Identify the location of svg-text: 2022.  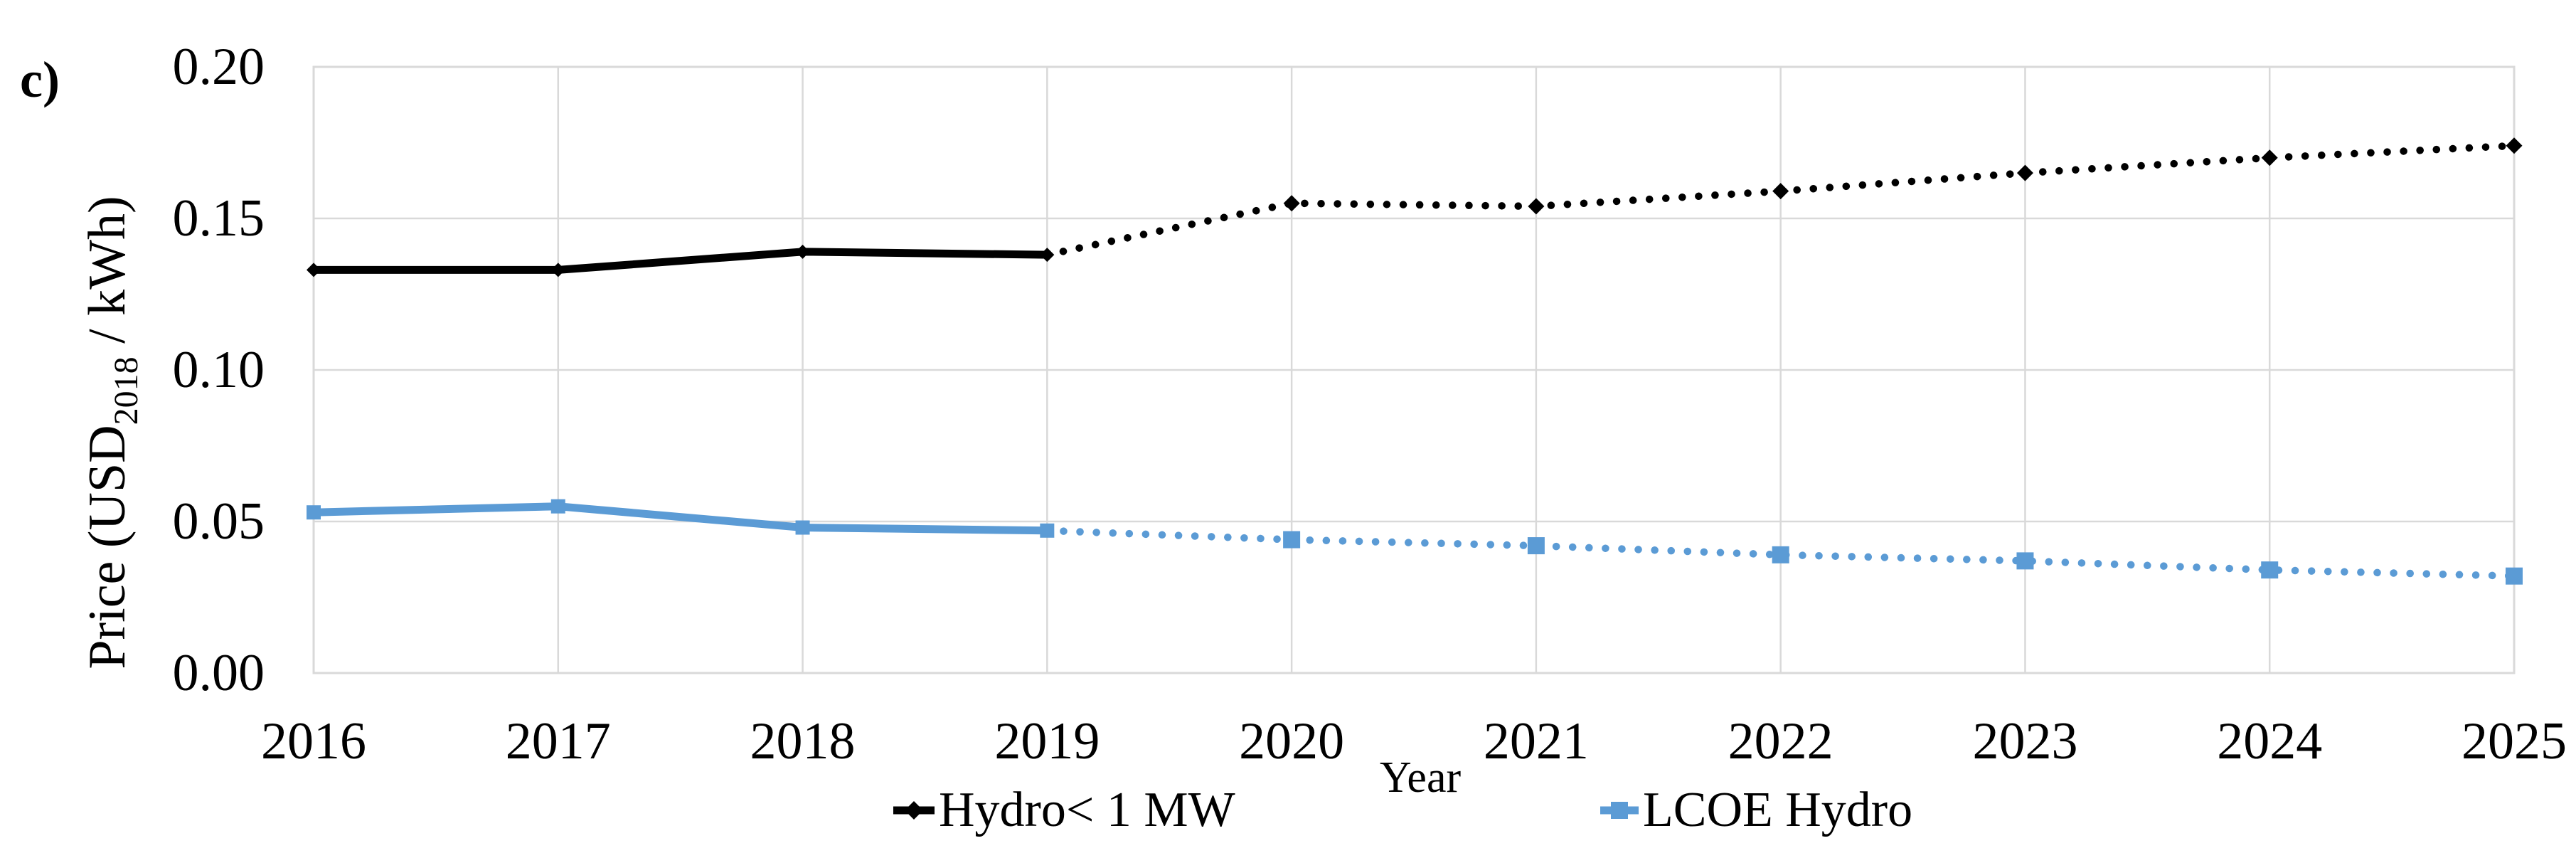
(1780, 741).